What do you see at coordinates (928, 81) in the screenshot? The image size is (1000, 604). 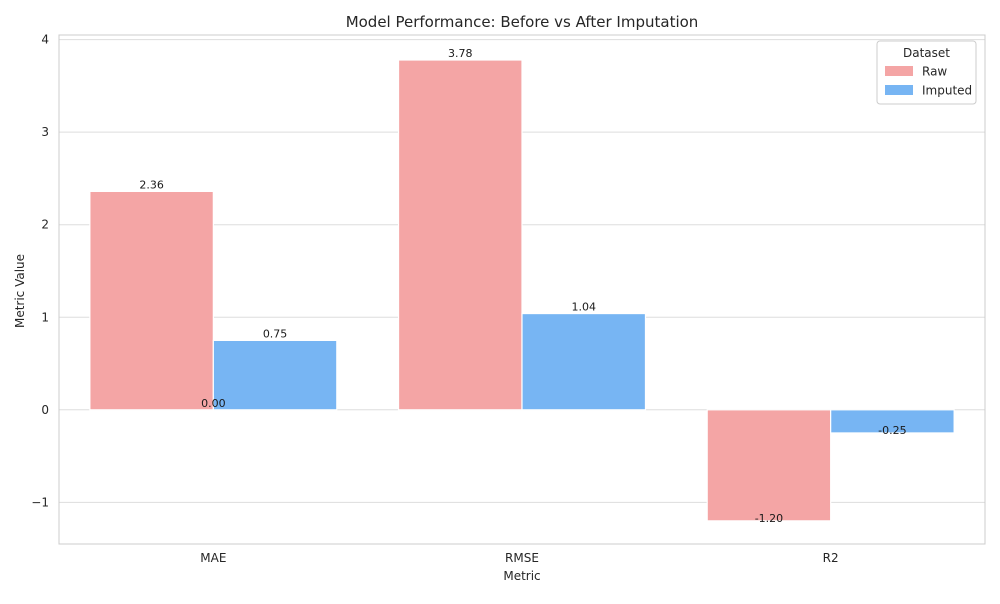 I see `legend-entries: Raw Imputed` at bounding box center [928, 81].